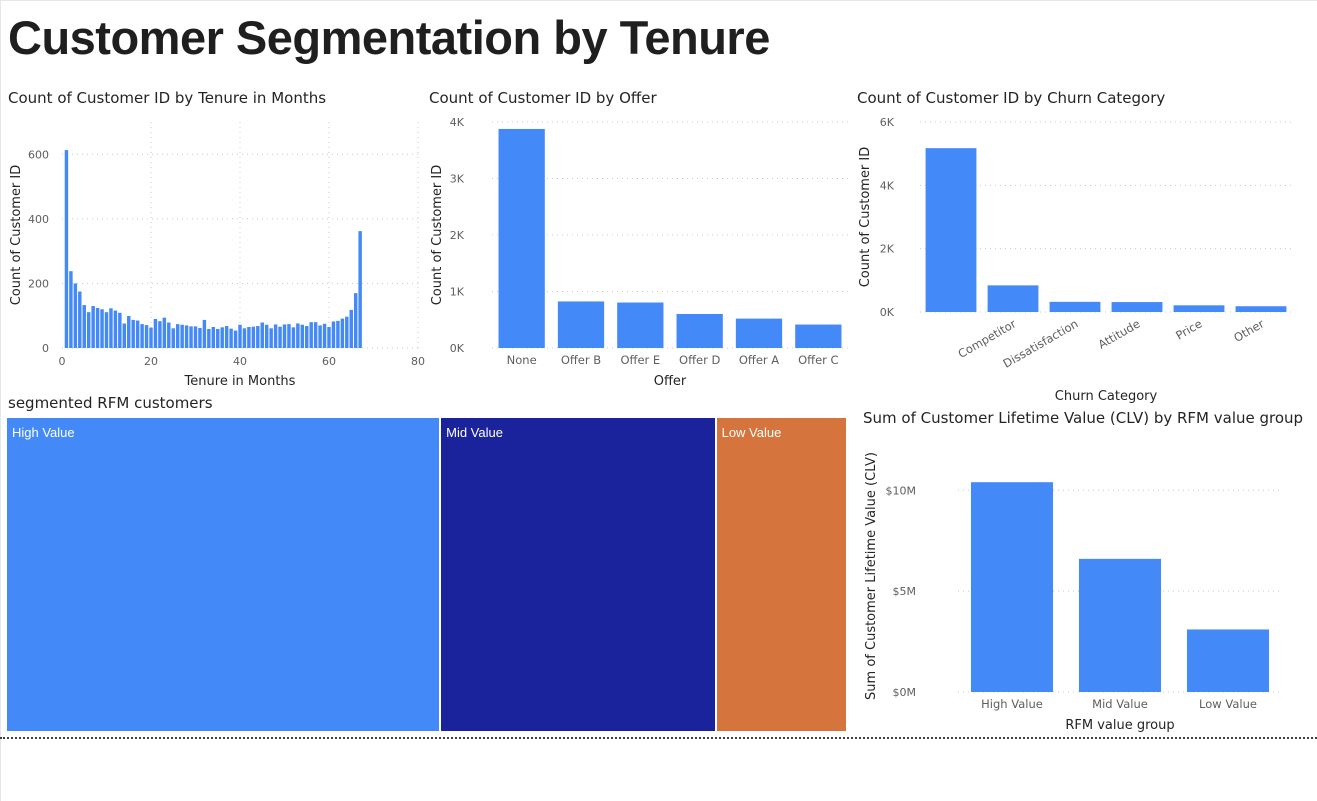 The height and width of the screenshot is (801, 1317). I want to click on bar-none, so click(521, 238).